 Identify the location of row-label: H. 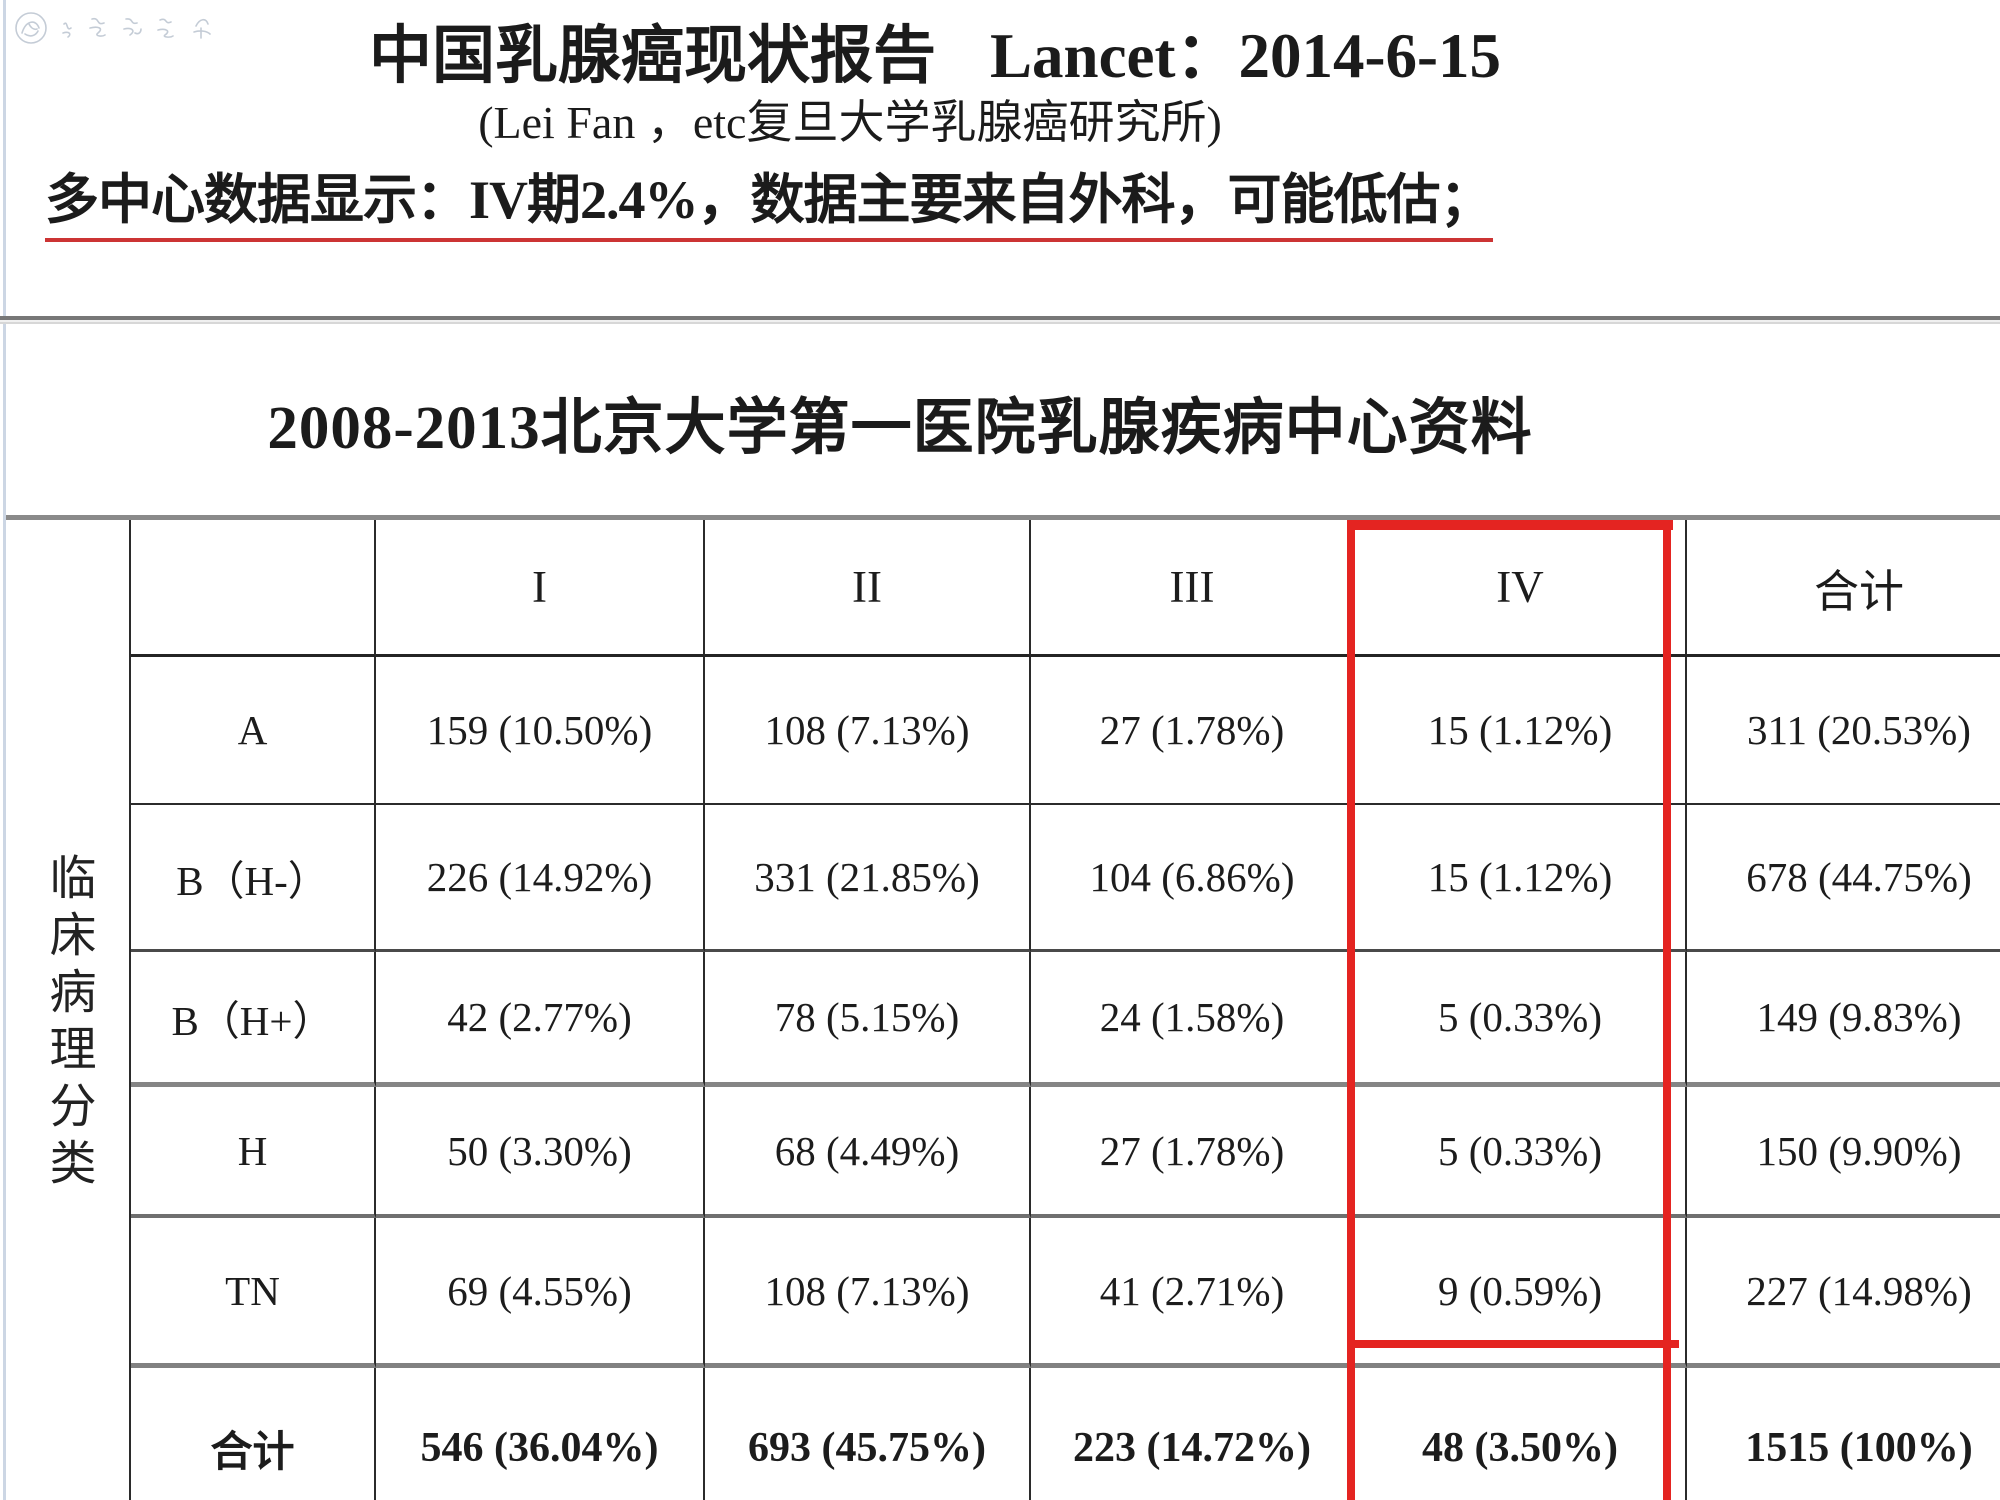
(253, 1152).